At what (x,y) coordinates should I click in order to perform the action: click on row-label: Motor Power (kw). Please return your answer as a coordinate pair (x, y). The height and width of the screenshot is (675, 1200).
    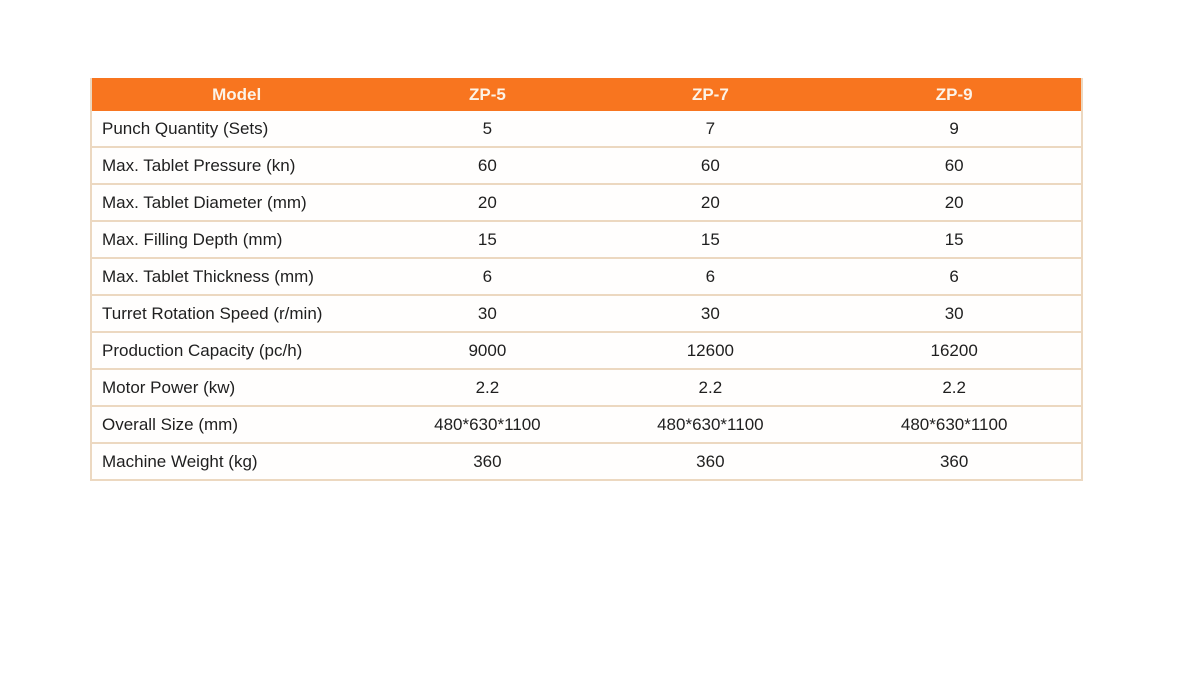
    Looking at the image, I should click on (236, 388).